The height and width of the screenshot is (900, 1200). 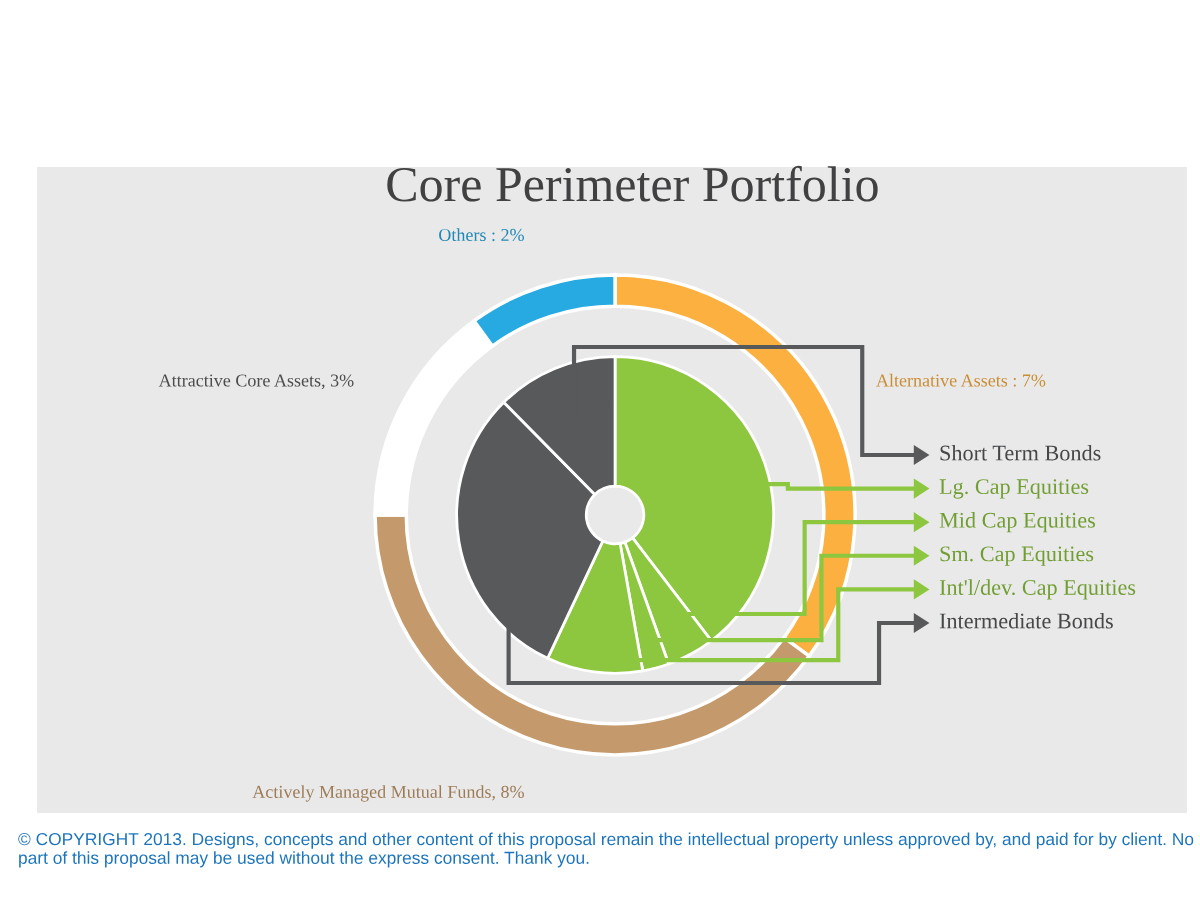 What do you see at coordinates (1017, 522) in the screenshot?
I see `legend-label: Mid Cap Equities` at bounding box center [1017, 522].